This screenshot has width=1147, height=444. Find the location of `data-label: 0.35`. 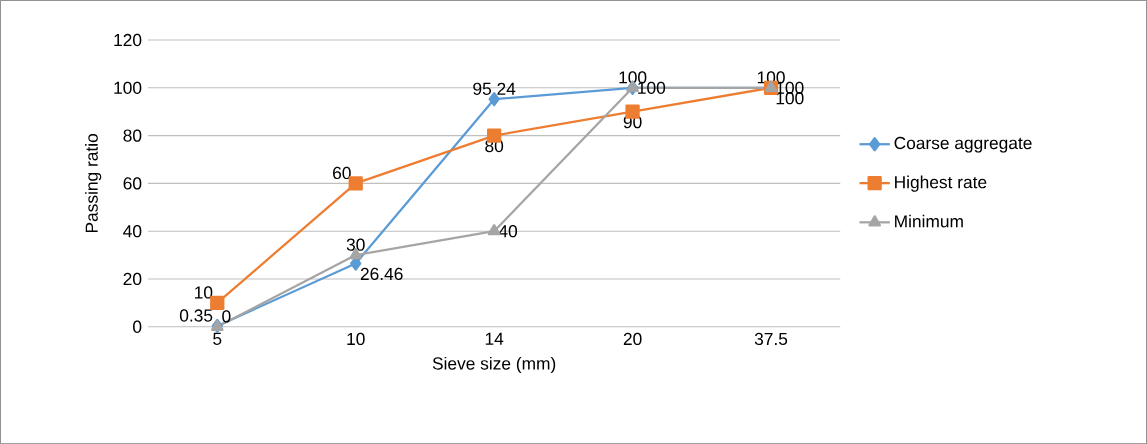

data-label: 0.35 is located at coordinates (196, 315).